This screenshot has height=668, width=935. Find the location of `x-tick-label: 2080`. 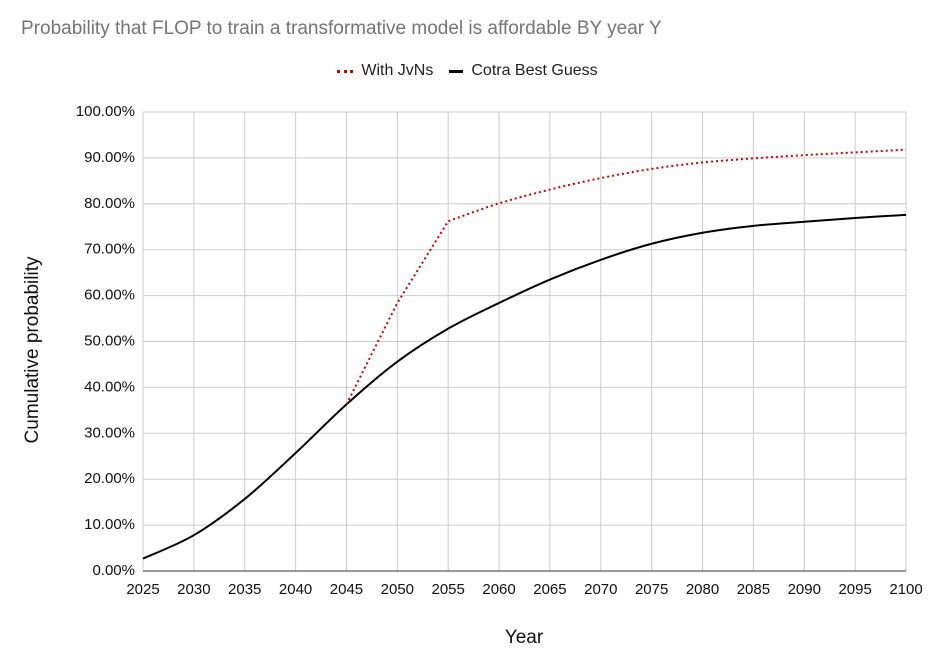

x-tick-label: 2080 is located at coordinates (702, 589).